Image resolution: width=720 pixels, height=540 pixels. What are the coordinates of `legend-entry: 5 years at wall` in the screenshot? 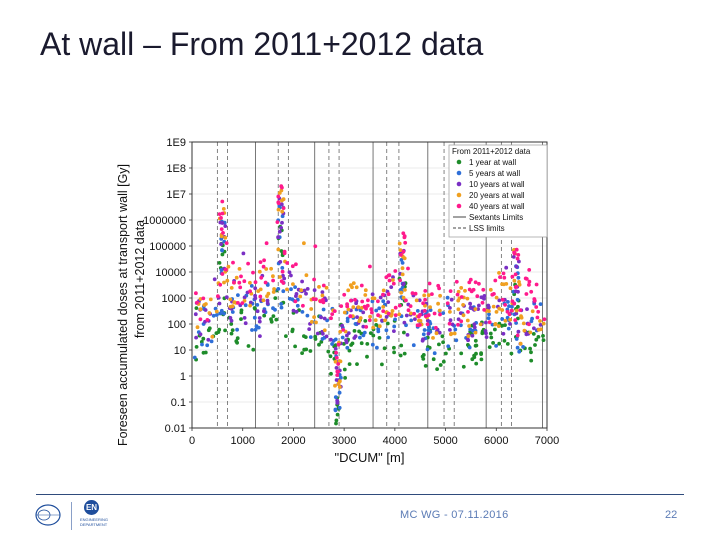 It's located at (494, 173).